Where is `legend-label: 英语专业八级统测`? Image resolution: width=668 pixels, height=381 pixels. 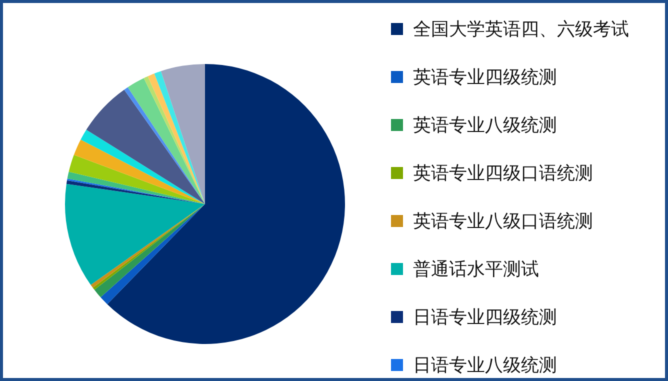
legend-label: 英语专业八级统测 is located at coordinates (485, 125).